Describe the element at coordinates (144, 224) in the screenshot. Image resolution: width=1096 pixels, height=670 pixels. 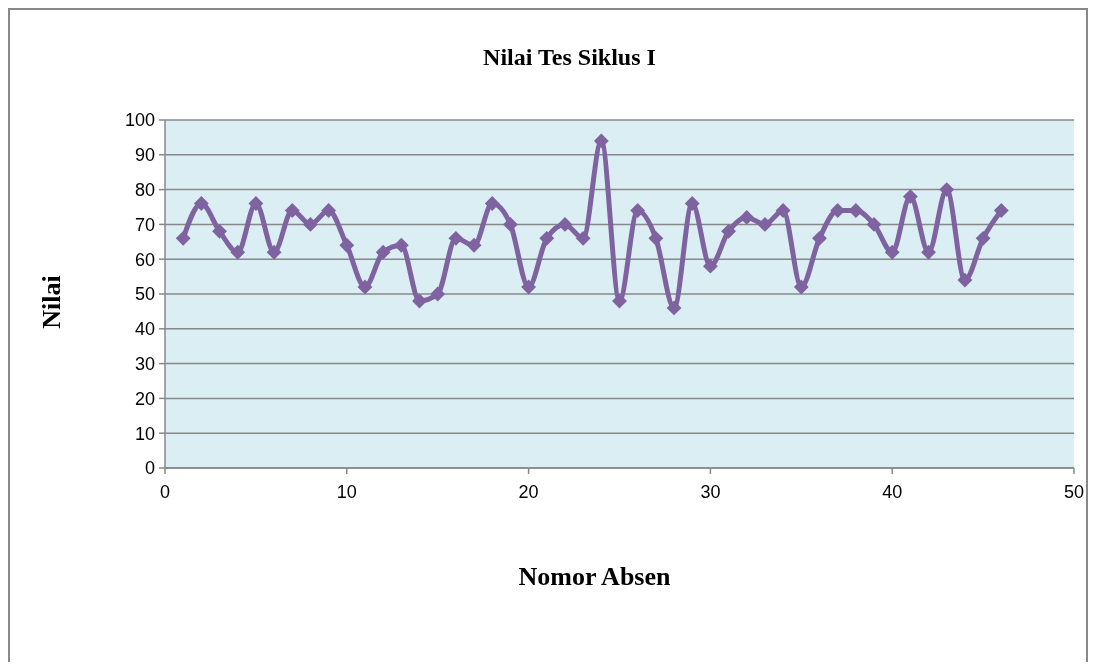
I see `y-tick-label: 70` at that location.